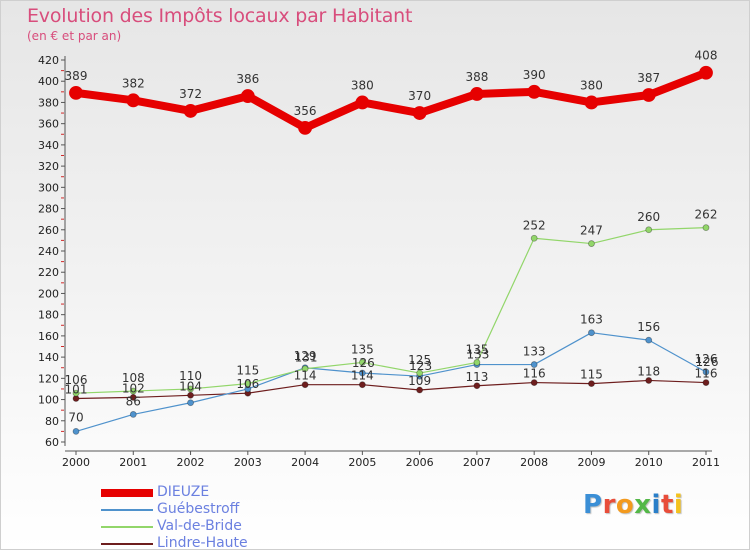 The image size is (750, 553). I want to click on y-tick-label: 240, so click(48, 251).